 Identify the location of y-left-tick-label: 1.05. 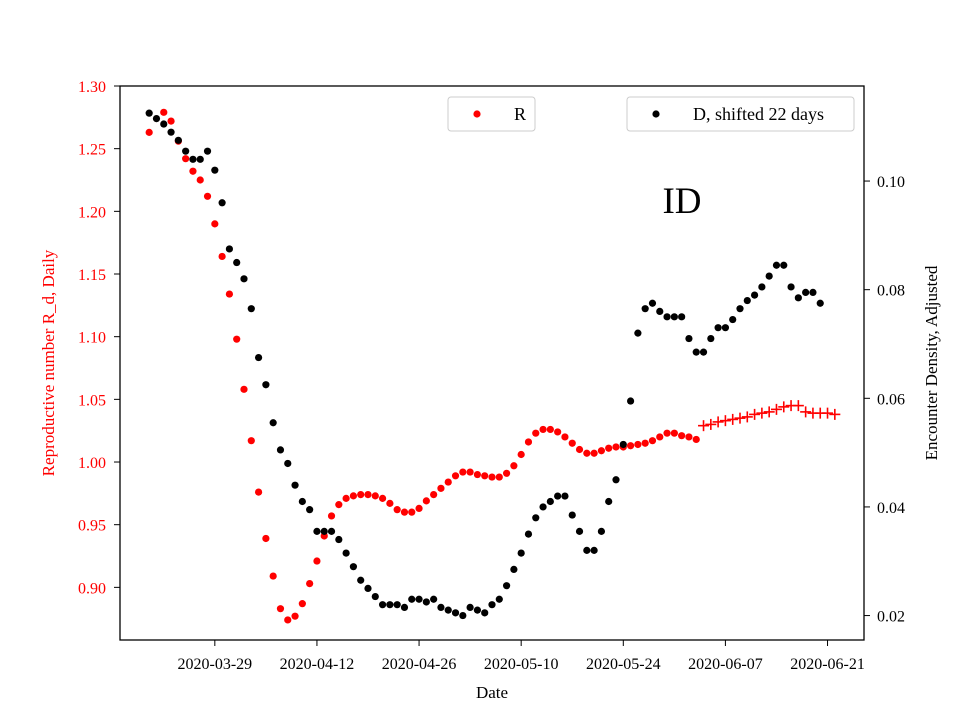
(92, 400).